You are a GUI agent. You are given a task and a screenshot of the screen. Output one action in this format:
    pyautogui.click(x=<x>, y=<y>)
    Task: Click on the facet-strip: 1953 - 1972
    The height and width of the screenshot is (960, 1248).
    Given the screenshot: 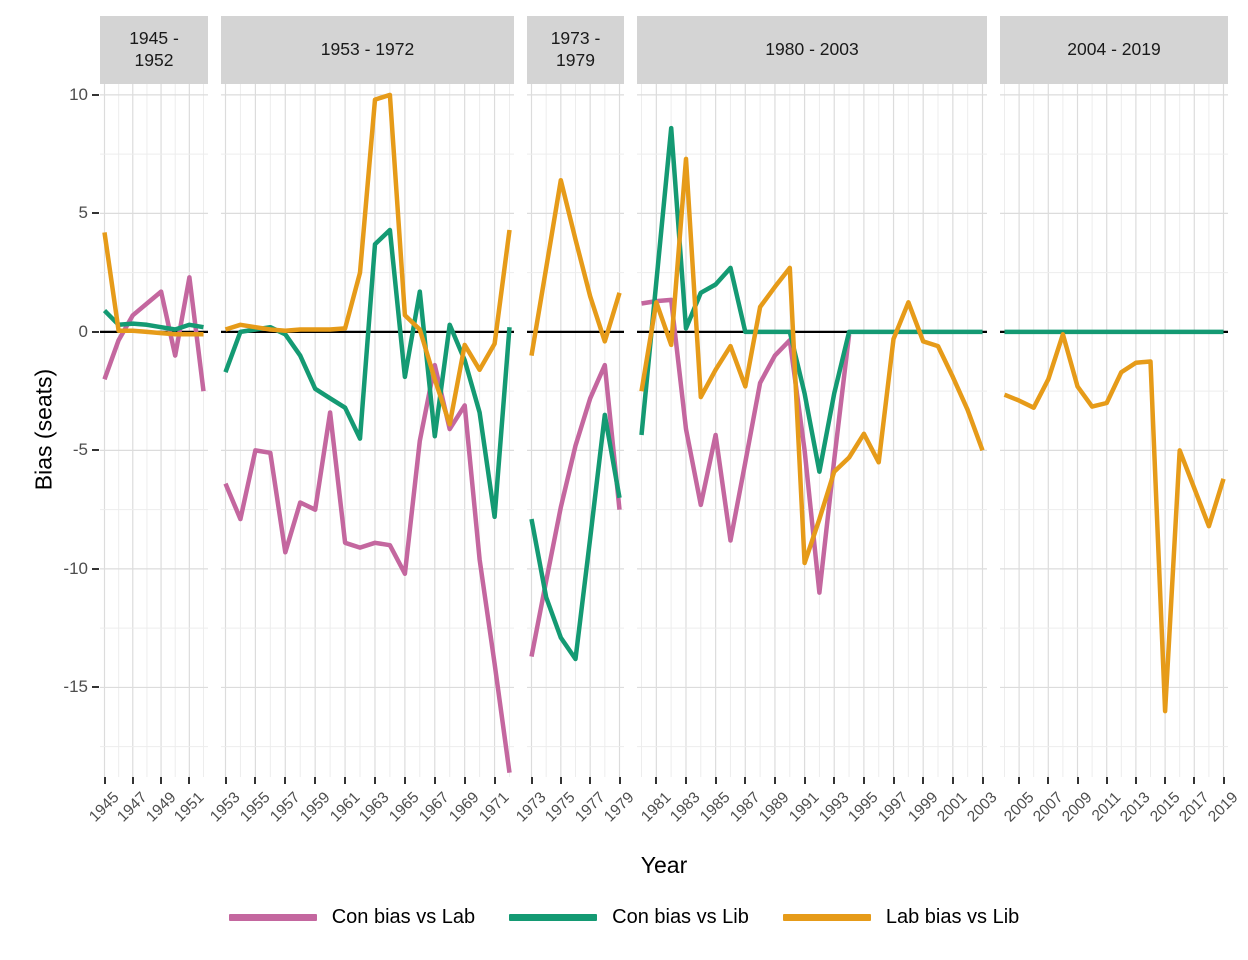 What is the action you would take?
    pyautogui.click(x=367, y=50)
    